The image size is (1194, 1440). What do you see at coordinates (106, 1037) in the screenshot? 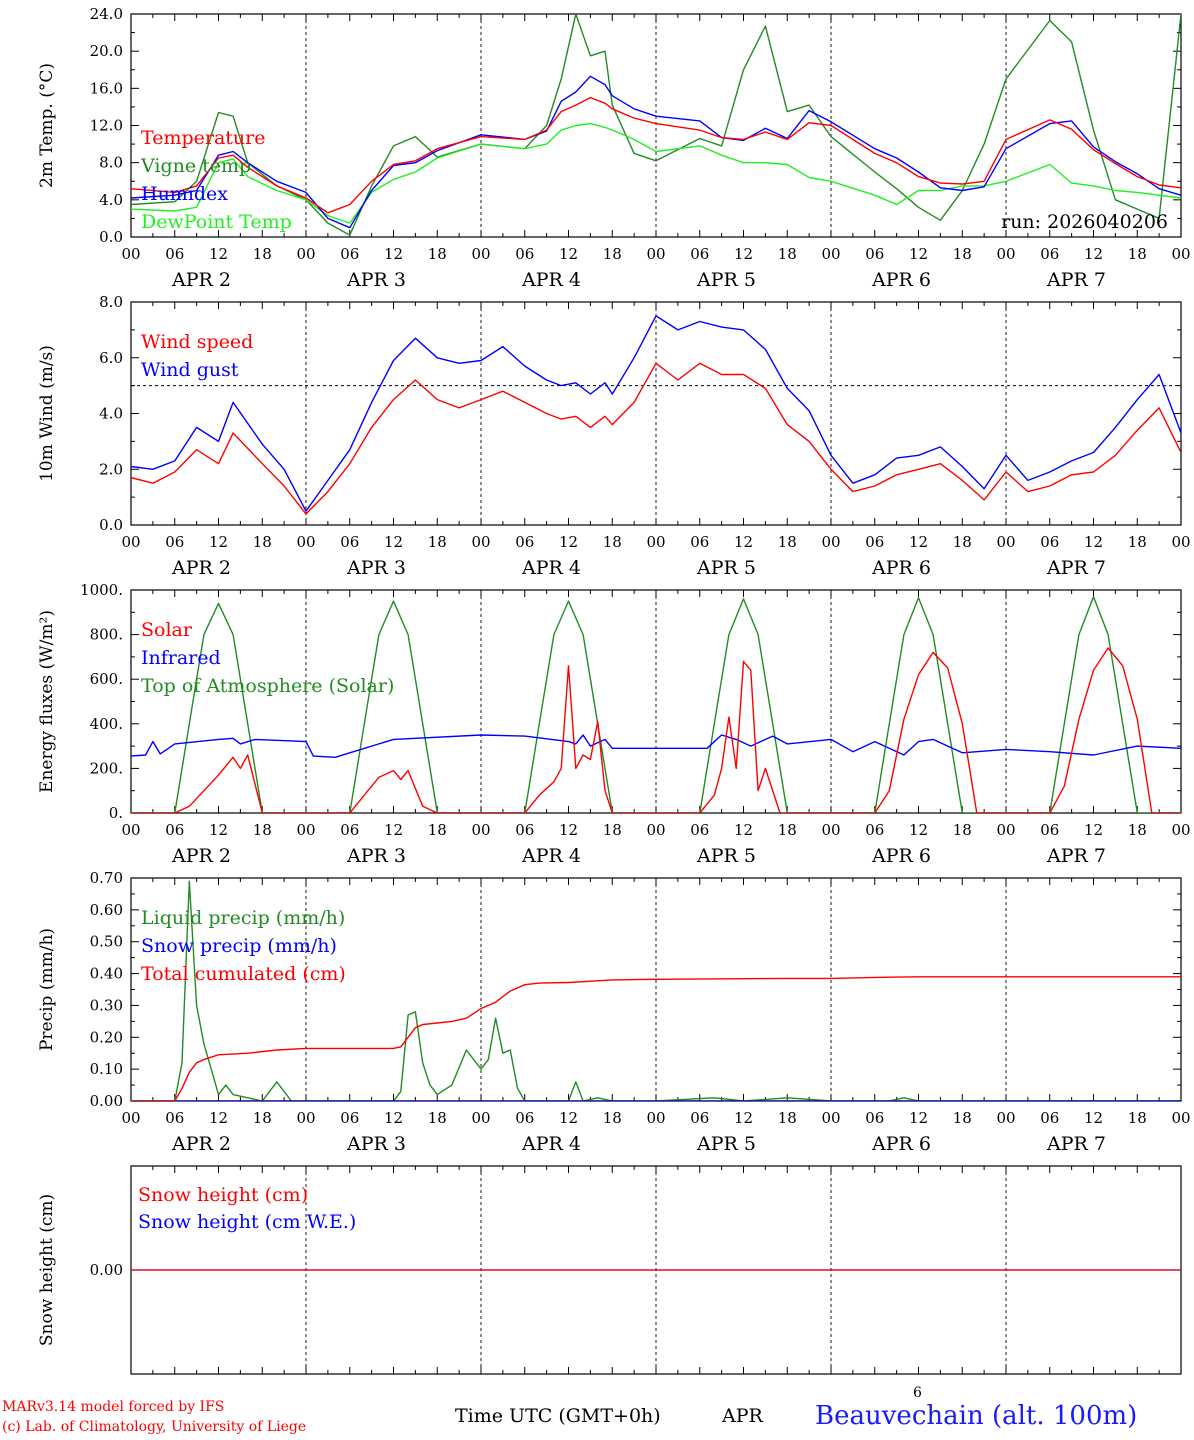
I see `y-tick-label: 0.20` at bounding box center [106, 1037].